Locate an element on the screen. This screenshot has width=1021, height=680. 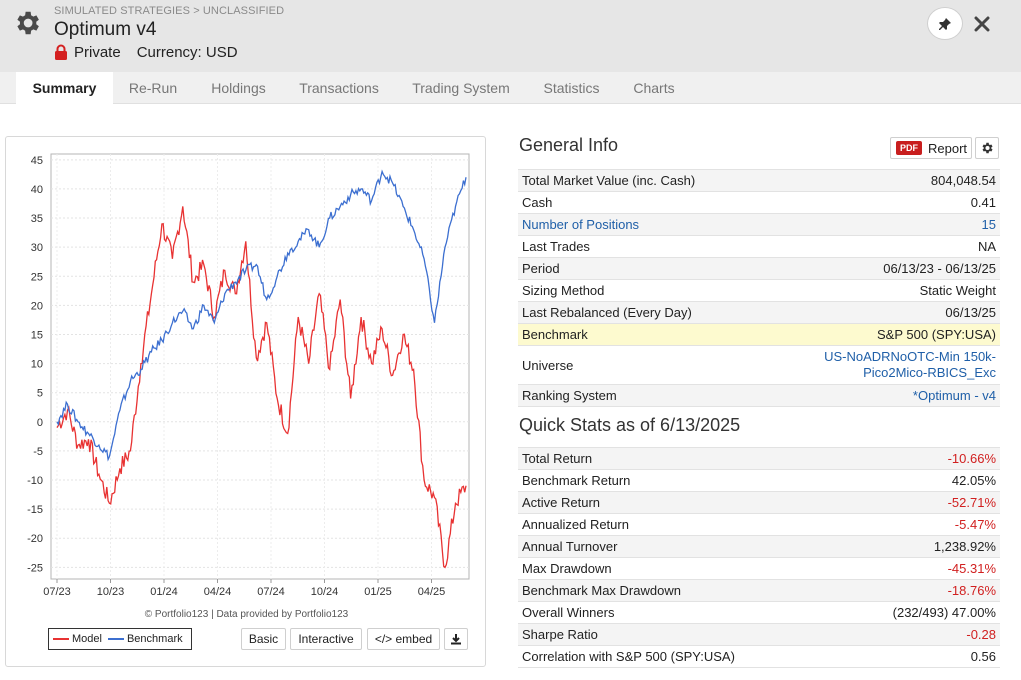
download-icon is located at coordinates (456, 639).